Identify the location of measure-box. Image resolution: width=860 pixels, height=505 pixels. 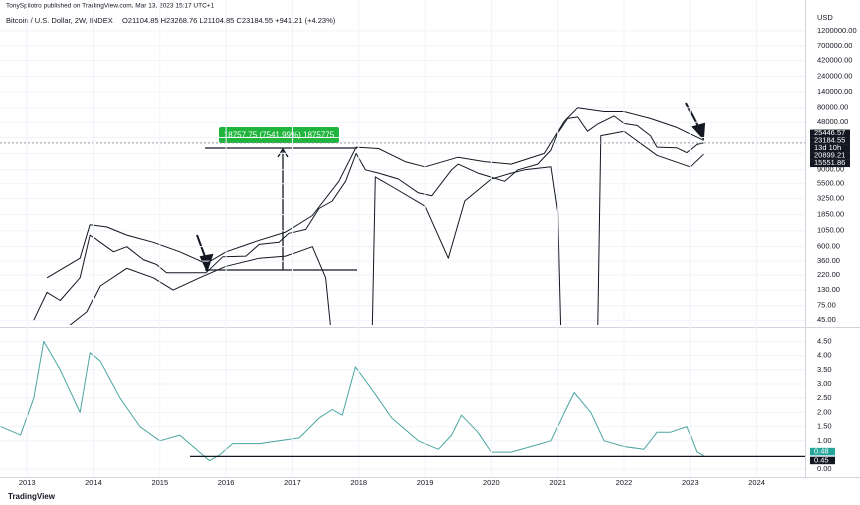
(279, 135).